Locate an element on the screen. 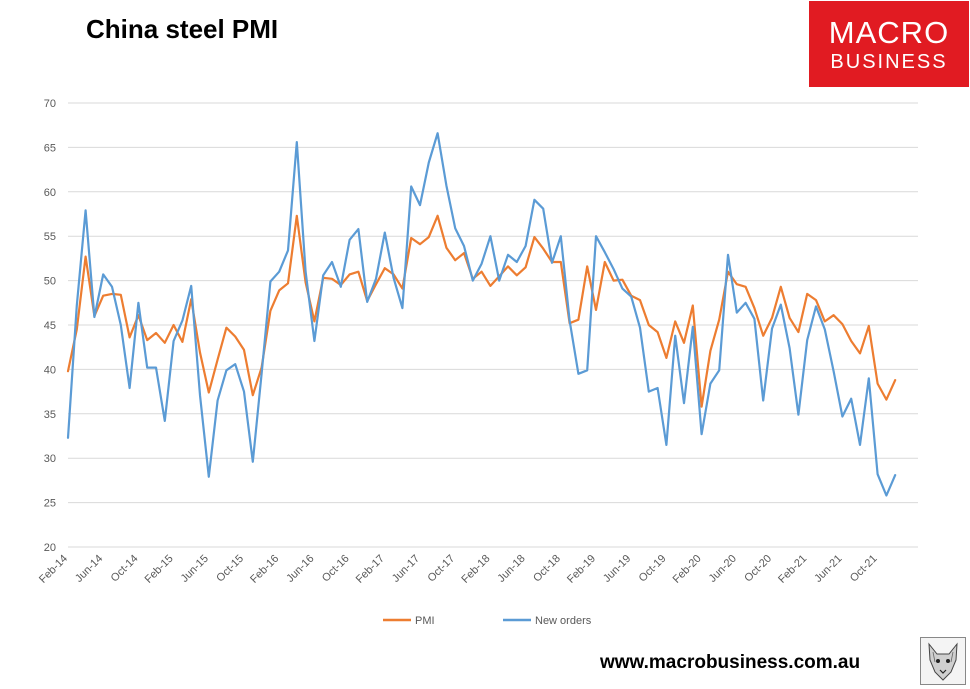  x-tick-label: Oct-16 is located at coordinates (336, 569).